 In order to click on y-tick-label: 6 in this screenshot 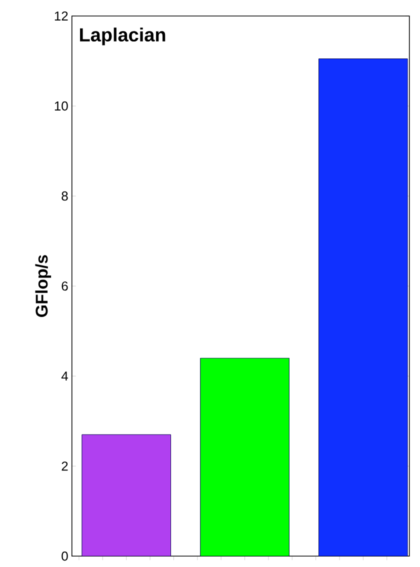, I will do `click(65, 286)`.